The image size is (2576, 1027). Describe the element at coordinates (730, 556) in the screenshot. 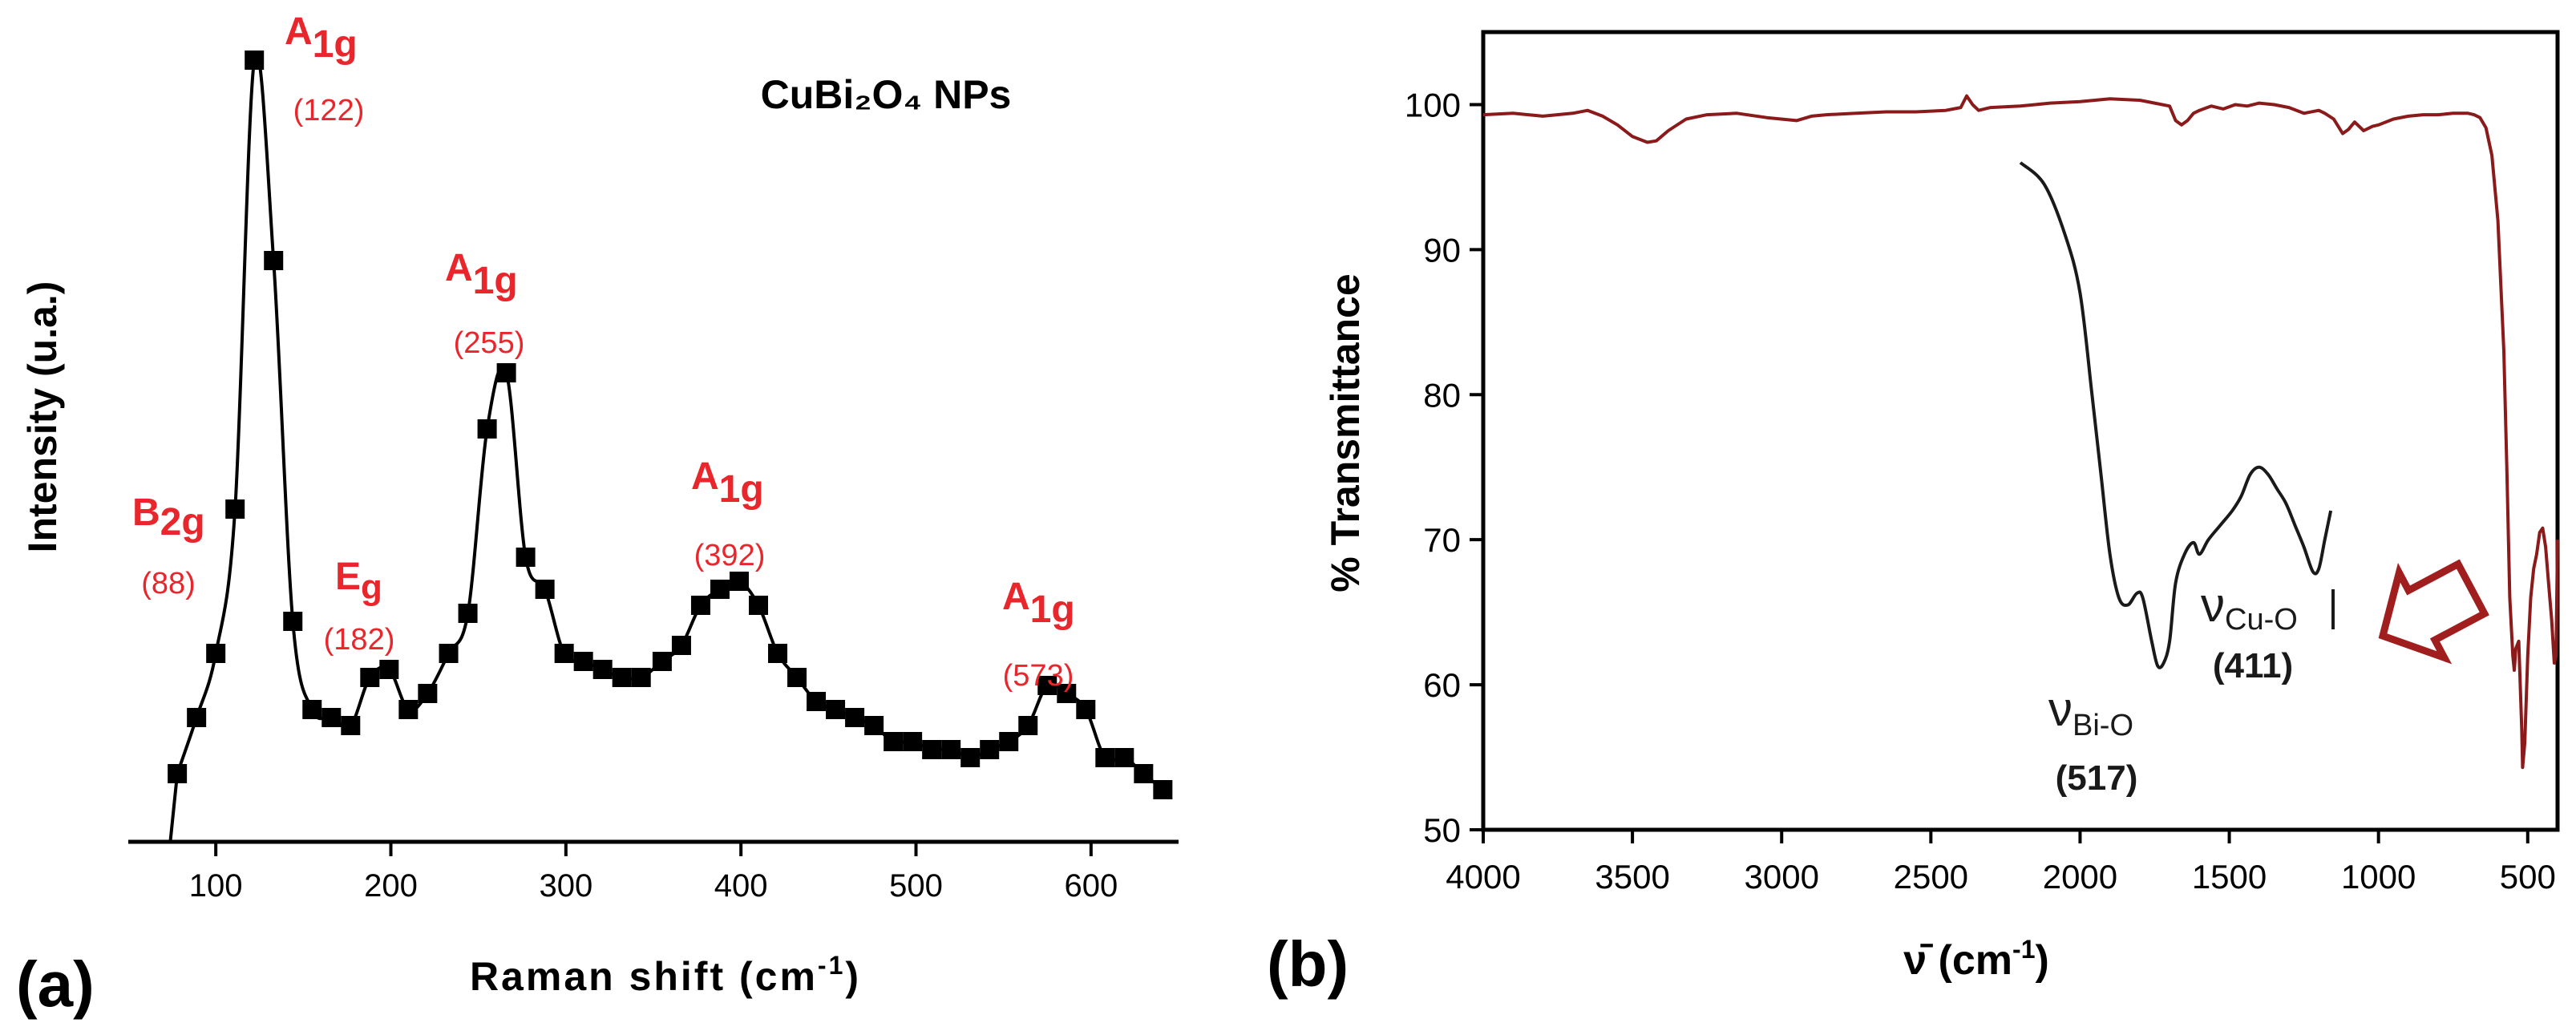

I see `svg-text: (392)` at that location.